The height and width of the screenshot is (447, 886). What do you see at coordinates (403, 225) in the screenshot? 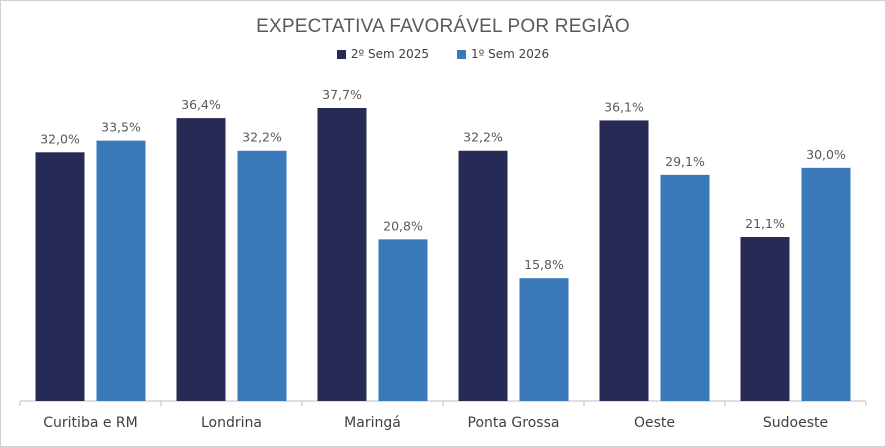
I see `data-label-series-2: 20,8%` at bounding box center [403, 225].